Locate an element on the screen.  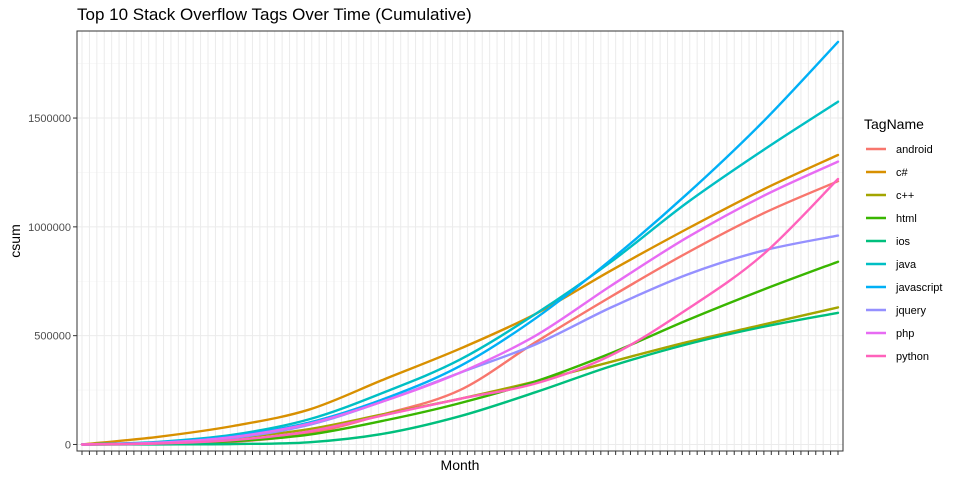
legend-label: php is located at coordinates (905, 334).